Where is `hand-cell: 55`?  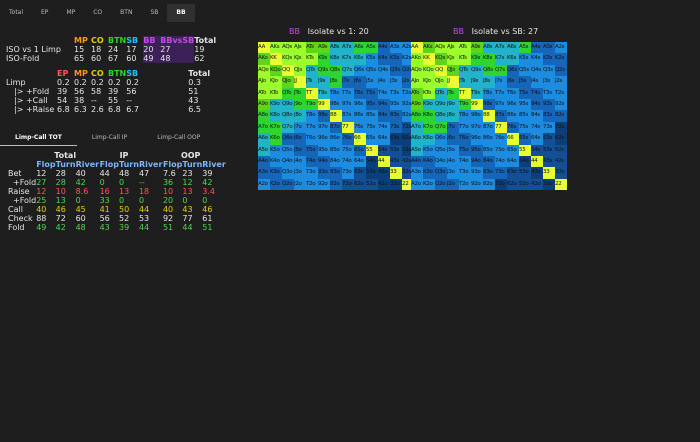
hand-cell: 55 is located at coordinates (525, 150).